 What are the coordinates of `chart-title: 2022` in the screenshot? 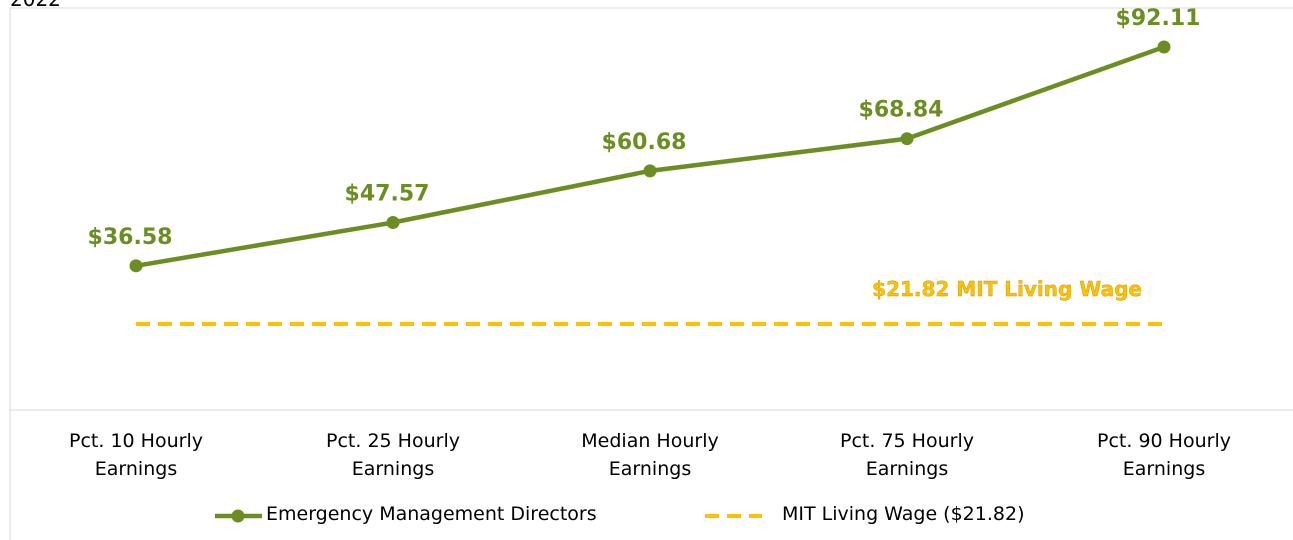 It's located at (35, 5).